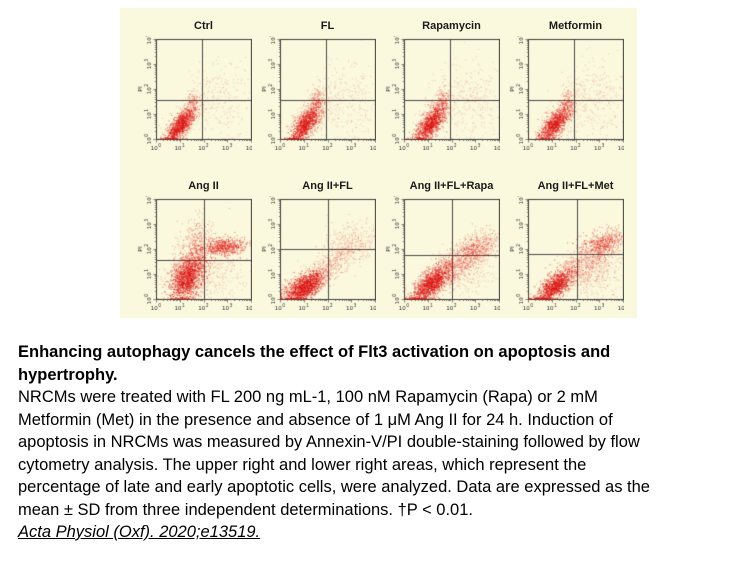  I want to click on fc-panel-ang-ii-fl-met: Ang II+FL+Met, so click(562, 253).